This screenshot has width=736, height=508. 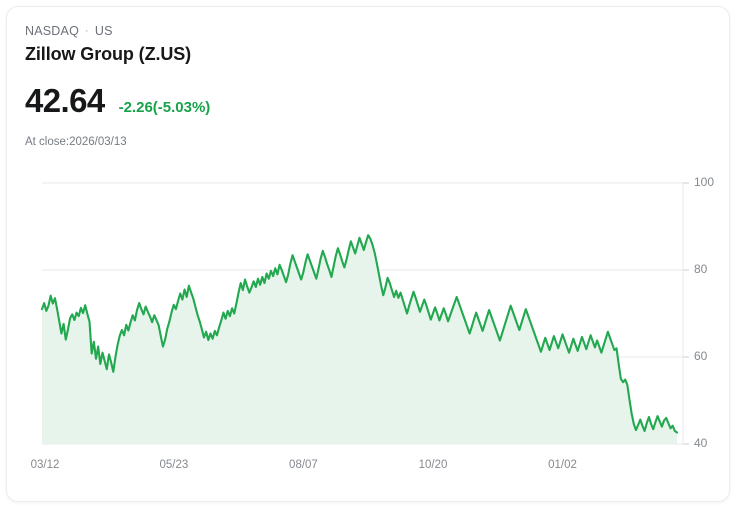 What do you see at coordinates (117, 31) in the screenshot?
I see `exchange-row: NASDAQ · US` at bounding box center [117, 31].